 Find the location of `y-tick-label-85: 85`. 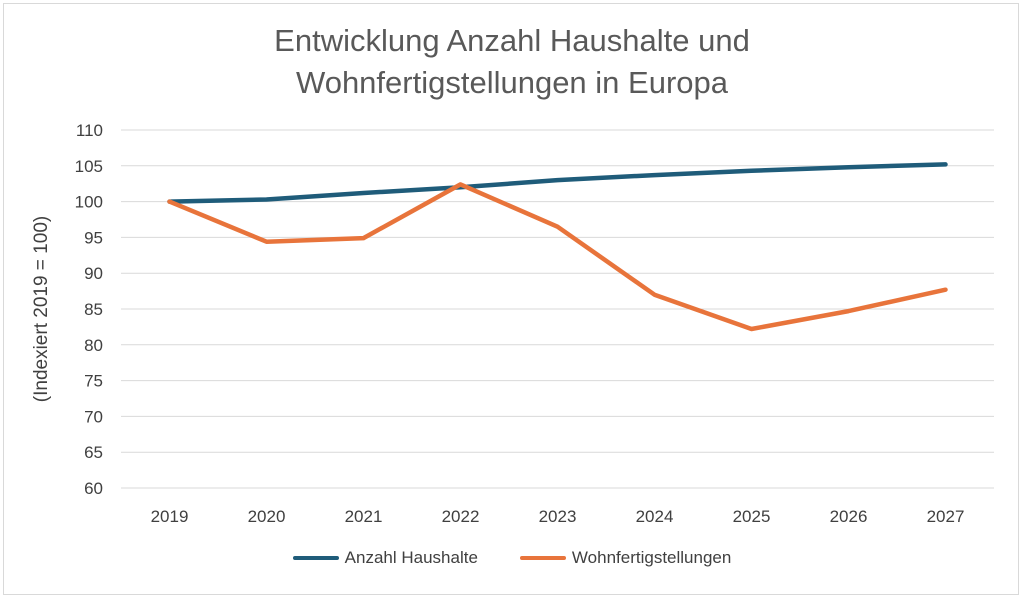

y-tick-label-85: 85 is located at coordinates (93, 309).